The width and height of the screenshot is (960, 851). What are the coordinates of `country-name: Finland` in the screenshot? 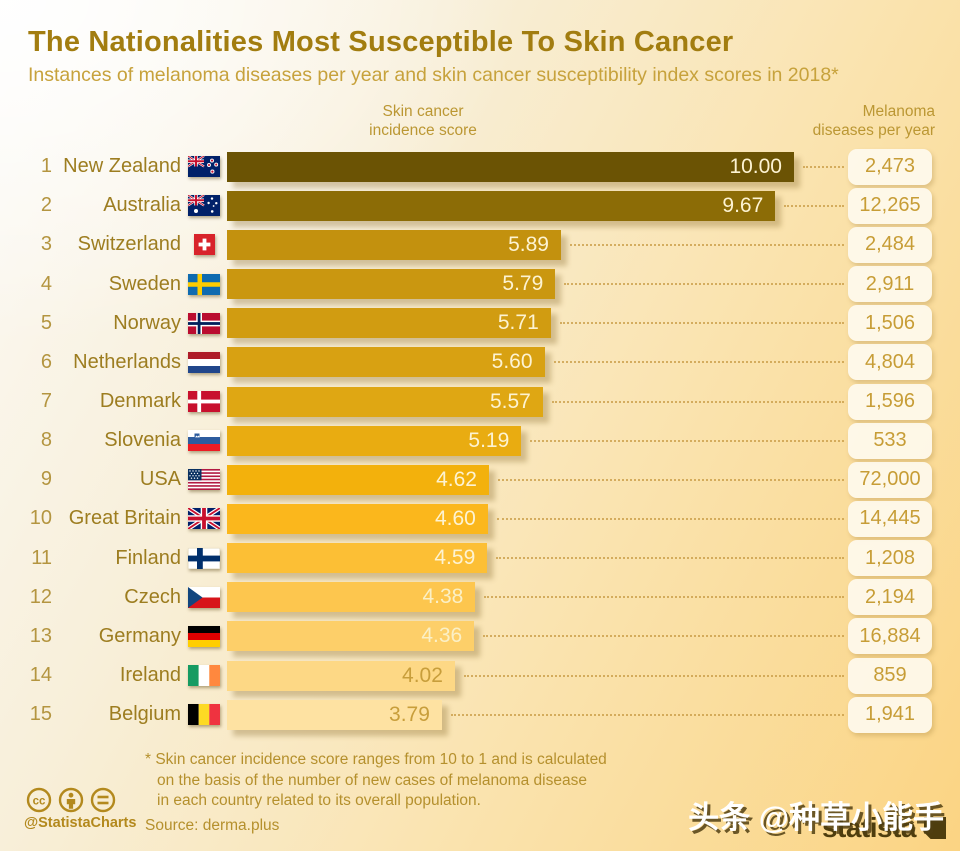 It's located at (148, 557).